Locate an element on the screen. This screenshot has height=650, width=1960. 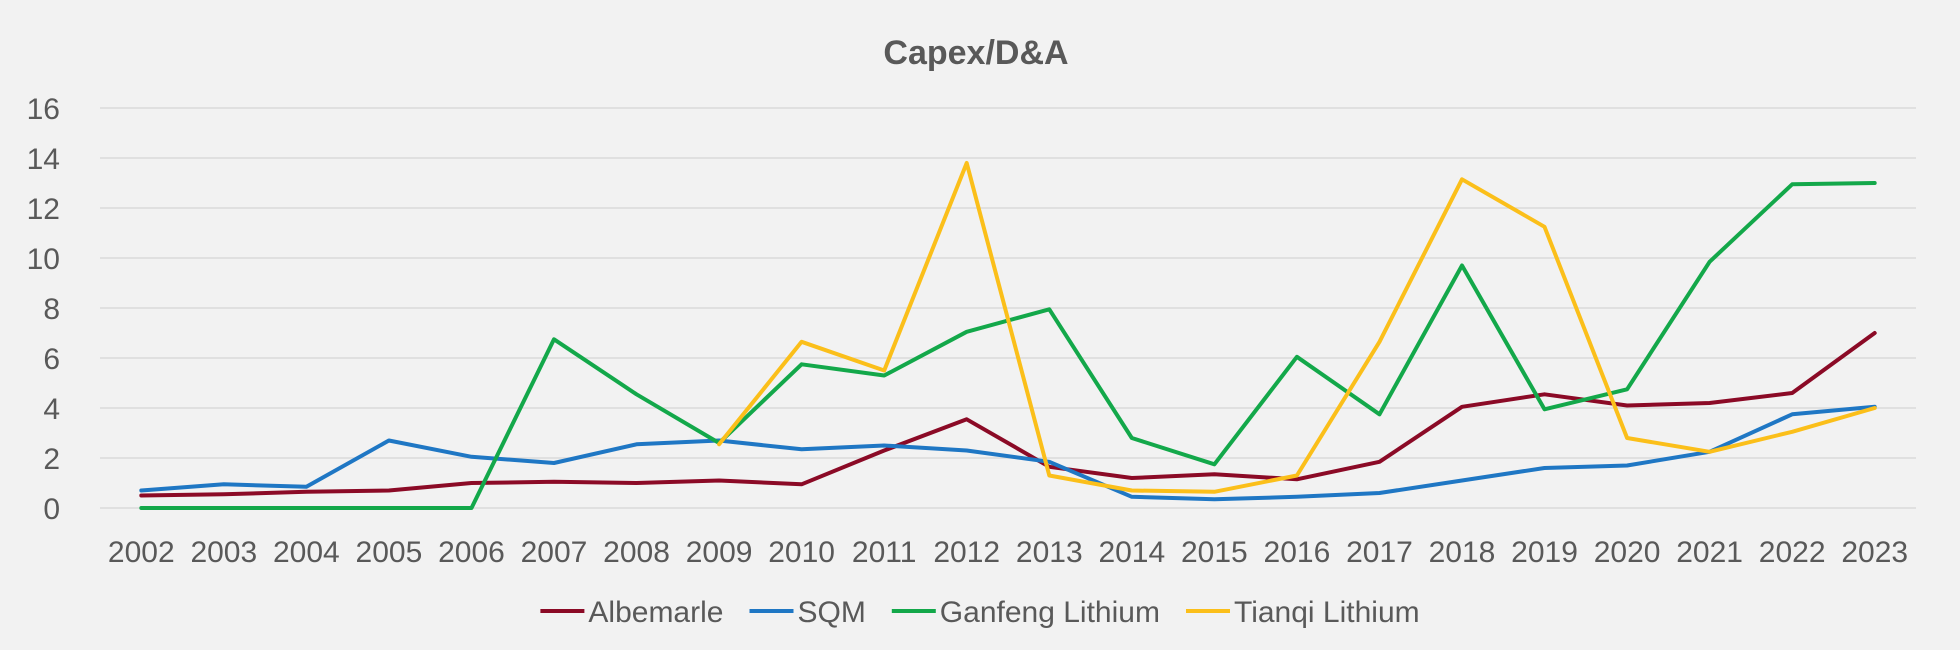
legend-label-albemarle: Albemarle is located at coordinates (655, 612).